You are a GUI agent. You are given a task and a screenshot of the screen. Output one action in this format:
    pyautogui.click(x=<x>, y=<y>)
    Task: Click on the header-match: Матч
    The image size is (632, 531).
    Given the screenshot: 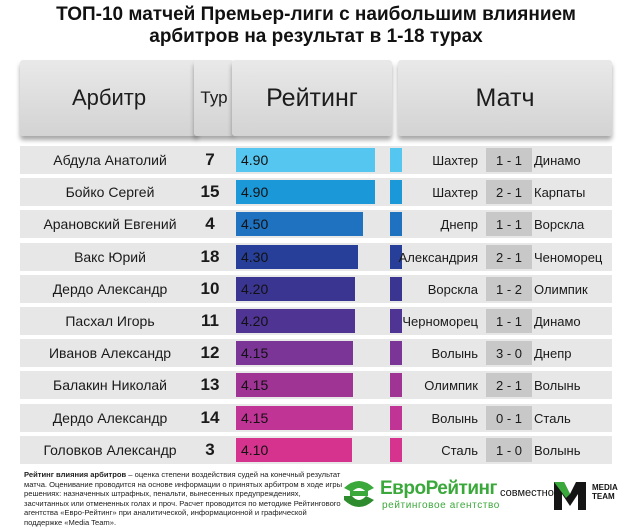 What is the action you would take?
    pyautogui.click(x=505, y=98)
    